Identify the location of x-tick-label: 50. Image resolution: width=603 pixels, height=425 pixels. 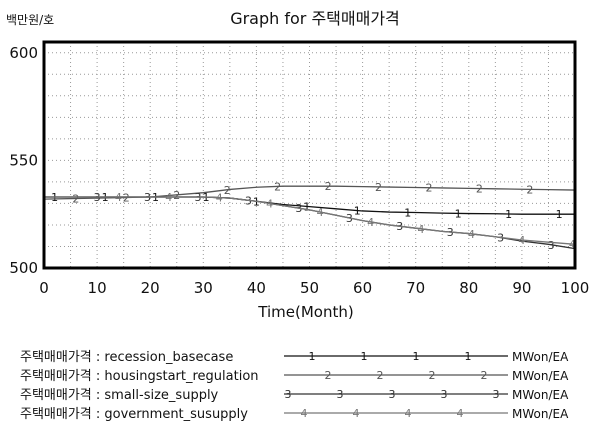
(309, 288).